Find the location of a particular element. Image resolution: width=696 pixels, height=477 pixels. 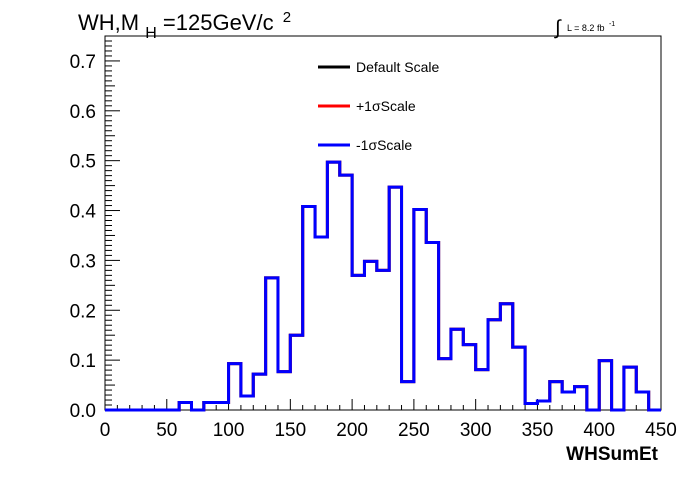

x-tick-label: 100 is located at coordinates (229, 430).